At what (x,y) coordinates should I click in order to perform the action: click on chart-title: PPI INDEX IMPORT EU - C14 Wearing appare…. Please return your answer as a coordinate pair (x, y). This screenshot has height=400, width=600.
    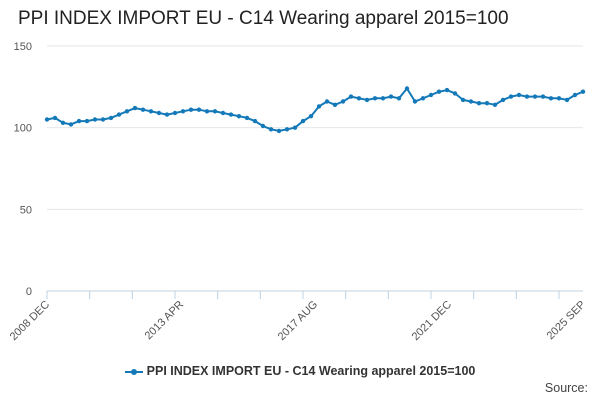
    Looking at the image, I should click on (263, 18).